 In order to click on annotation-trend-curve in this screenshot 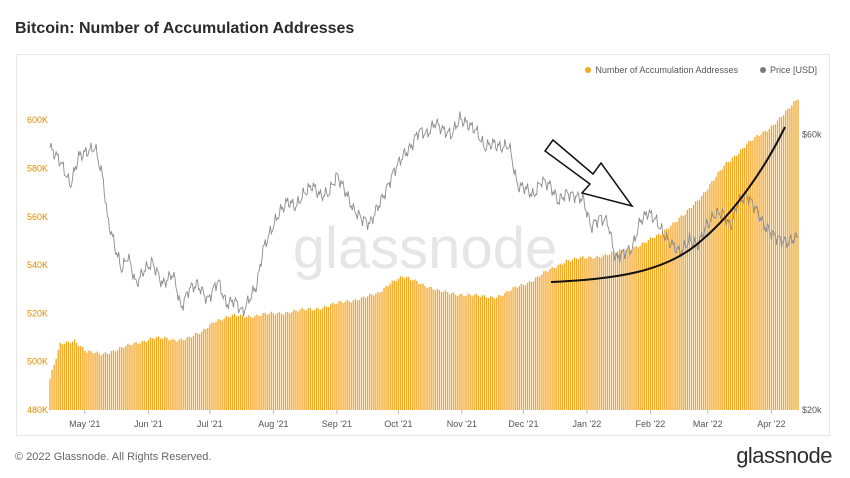, I will do `click(668, 204)`.